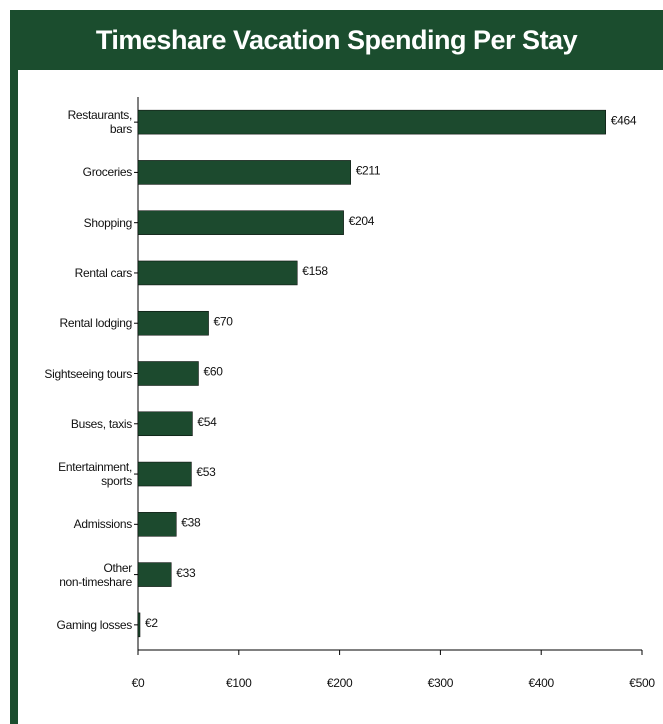  I want to click on value-label: €53, so click(206, 472).